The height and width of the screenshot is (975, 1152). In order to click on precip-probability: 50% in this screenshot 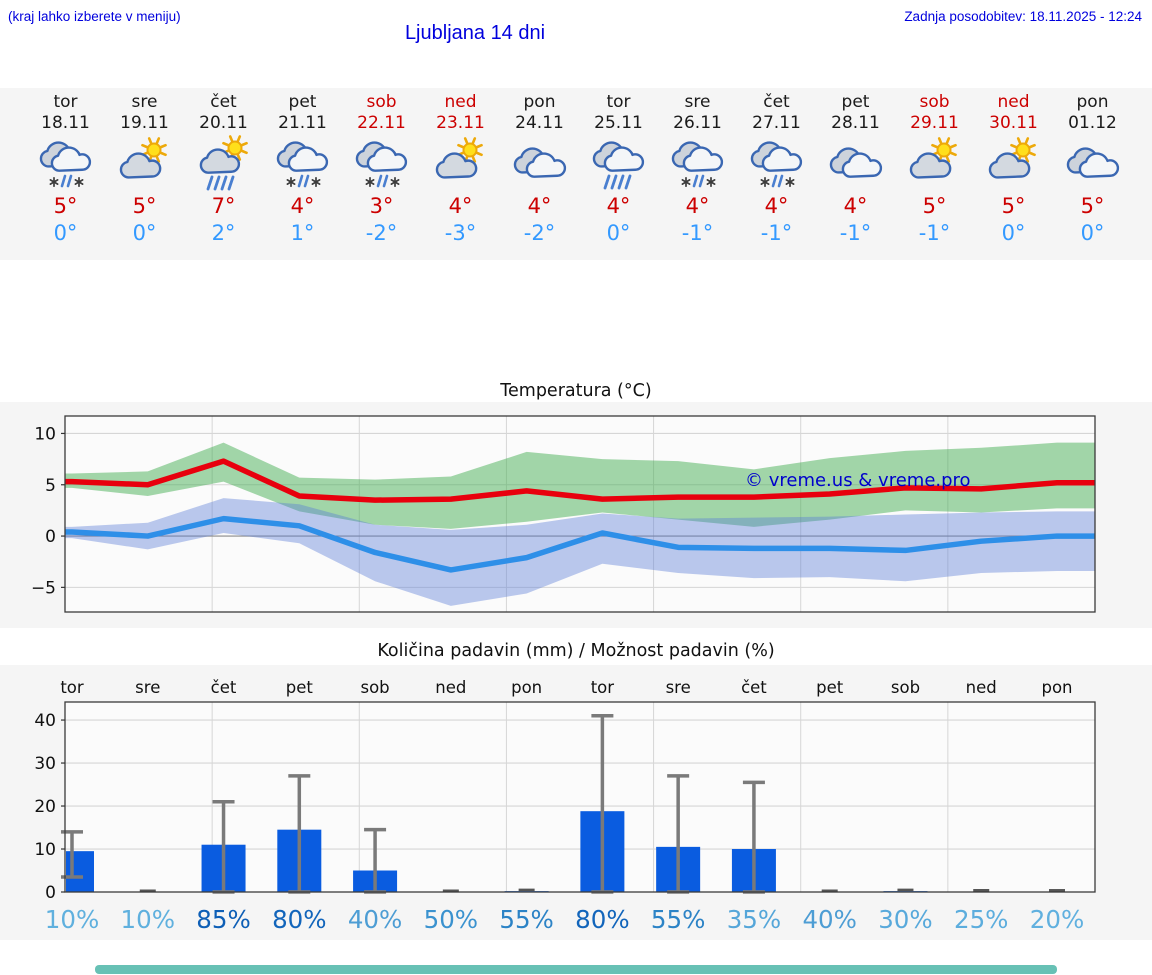, I will do `click(451, 919)`.